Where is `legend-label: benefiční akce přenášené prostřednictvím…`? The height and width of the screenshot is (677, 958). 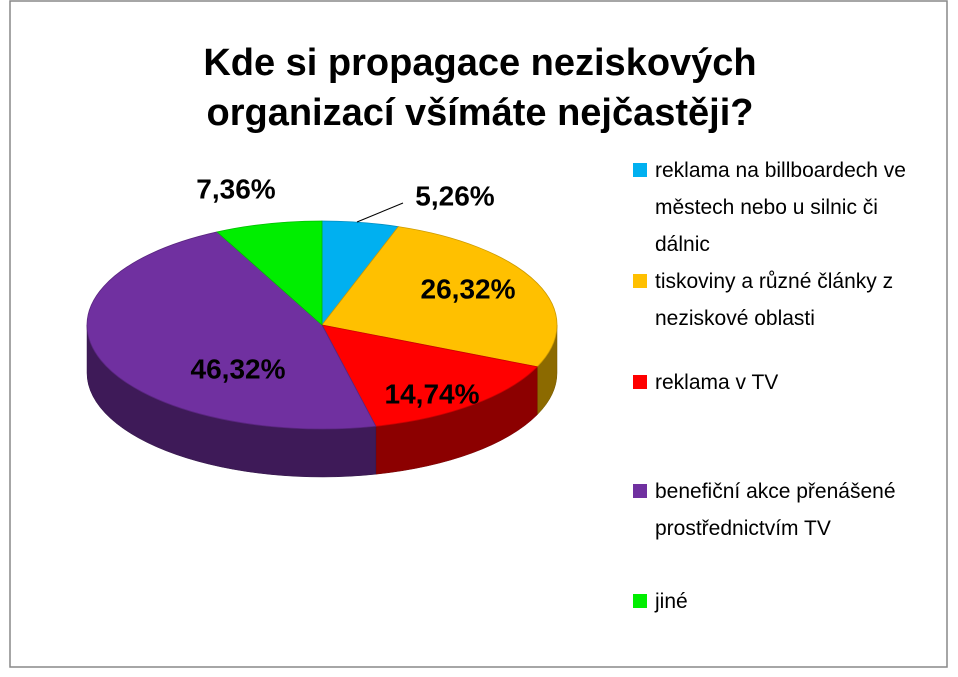
legend-label: benefiční akce přenášené prostřednictvím… is located at coordinates (775, 510).